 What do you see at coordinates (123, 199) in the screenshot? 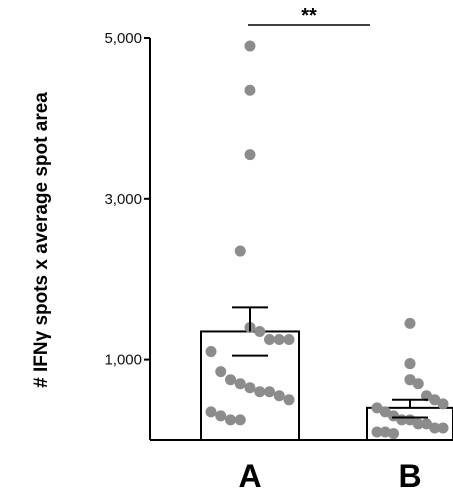
I see `y-tick-label: 3,000` at bounding box center [123, 199].